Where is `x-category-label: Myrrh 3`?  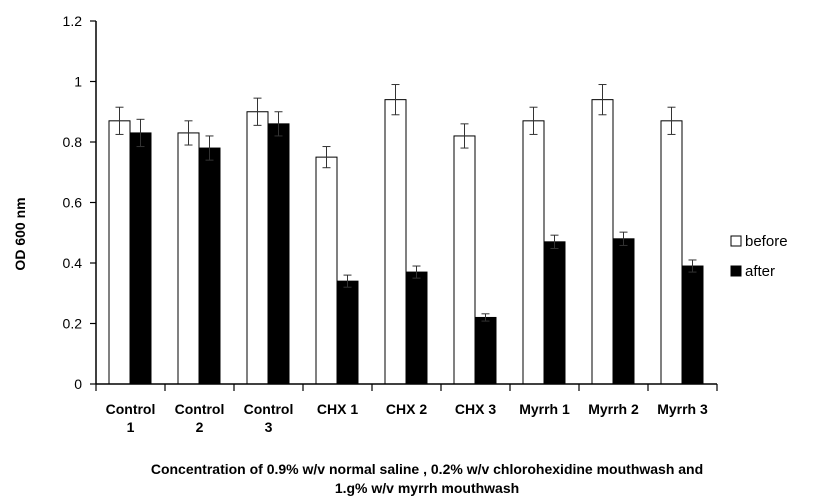
x-category-label: Myrrh 3 is located at coordinates (682, 409).